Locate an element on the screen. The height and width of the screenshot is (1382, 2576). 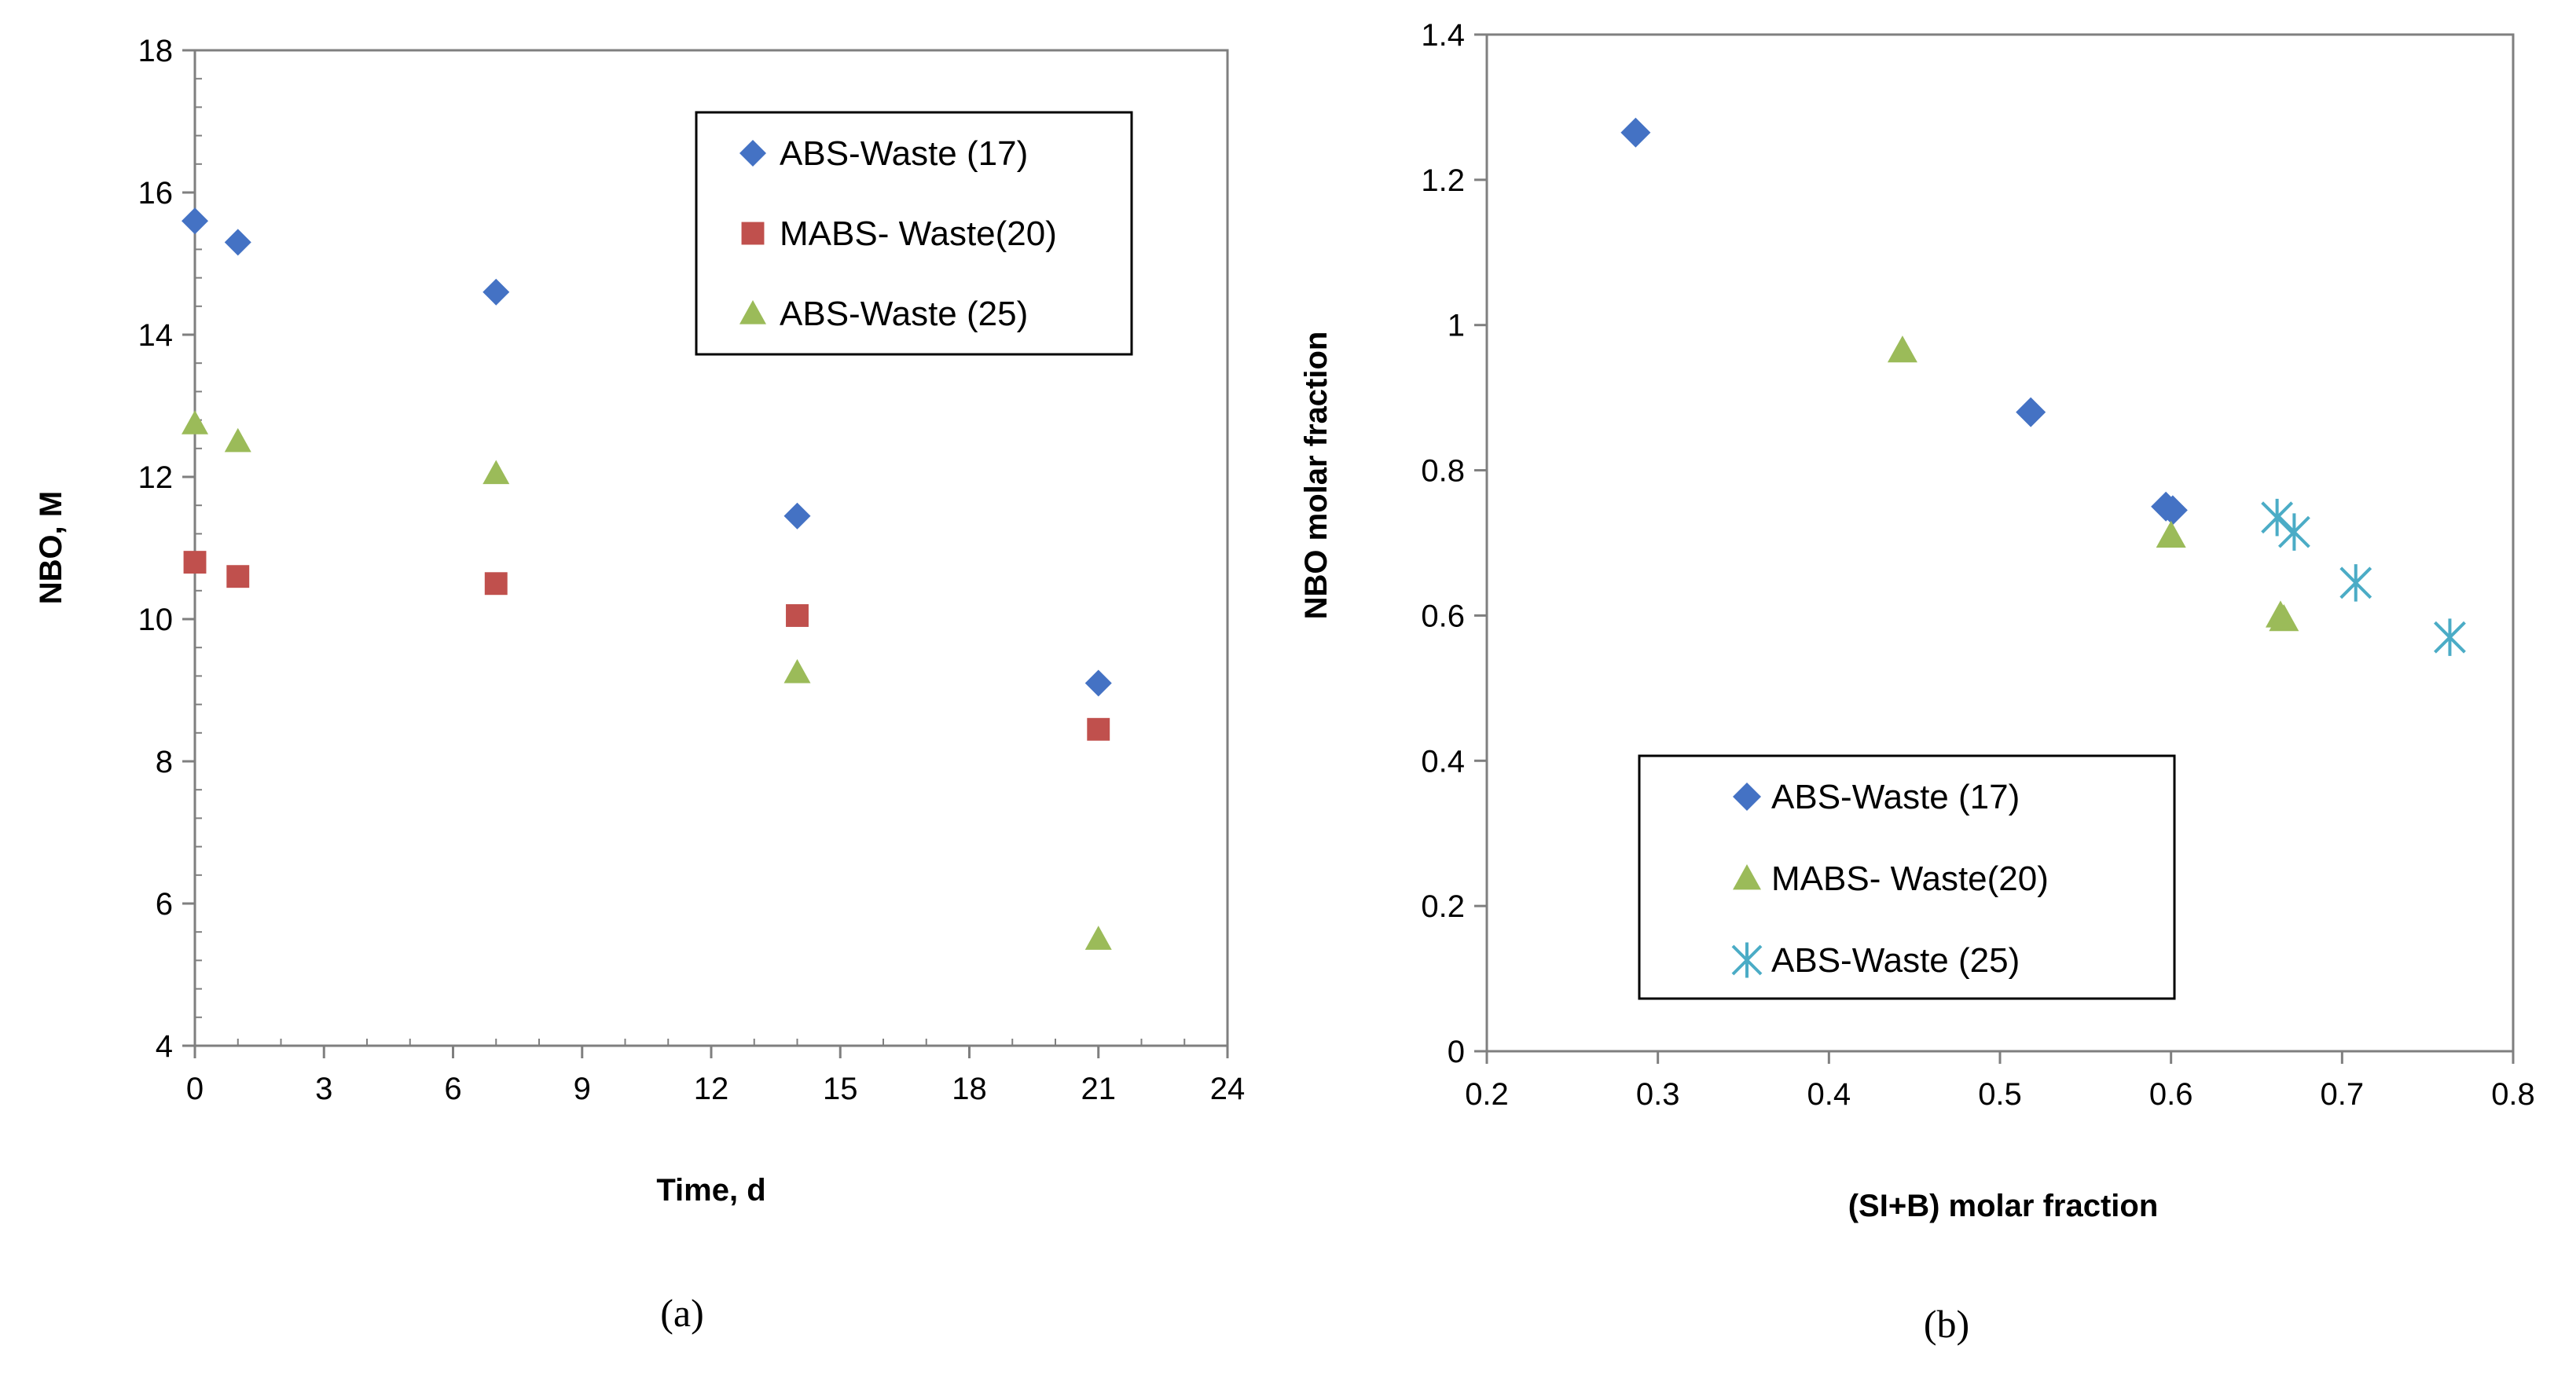
x-axis-title: (SI+B) molar fraction is located at coordinates (2003, 1206).